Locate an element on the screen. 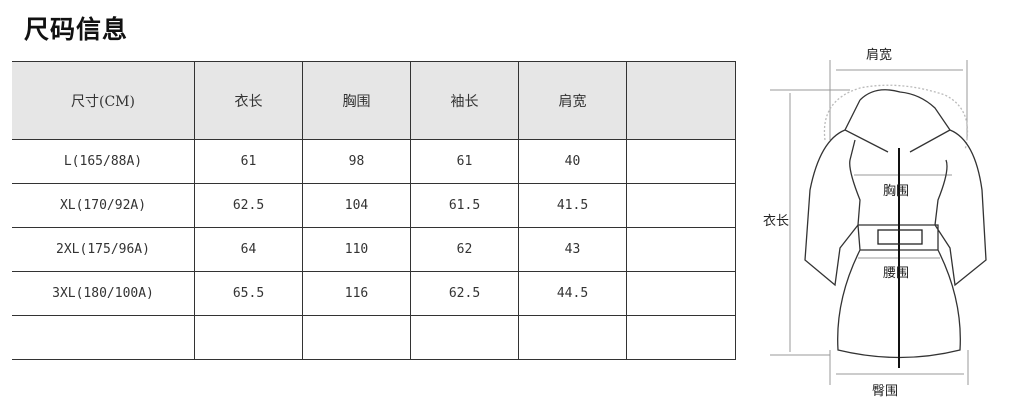  header-cell: 胸围 is located at coordinates (356, 100).